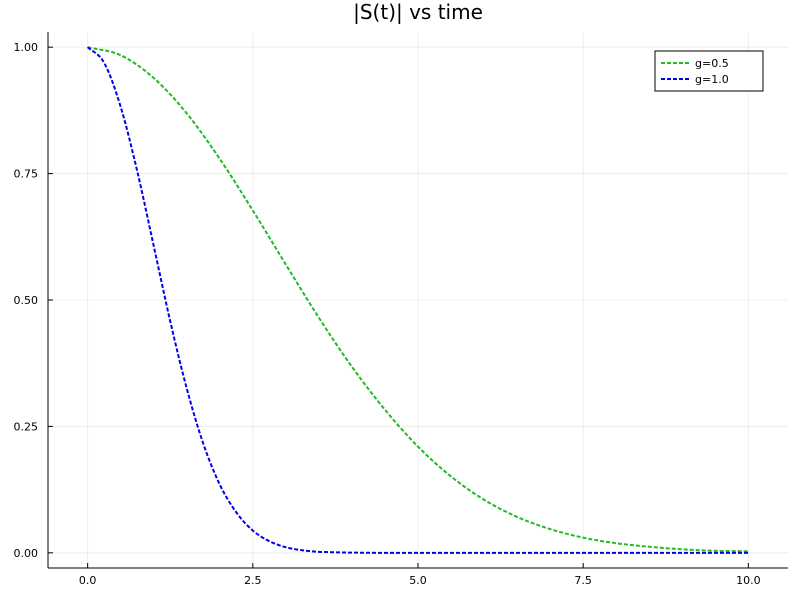 This screenshot has height=600, width=800. Describe the element at coordinates (253, 580) in the screenshot. I see `x-tick-label: 2.5` at that location.